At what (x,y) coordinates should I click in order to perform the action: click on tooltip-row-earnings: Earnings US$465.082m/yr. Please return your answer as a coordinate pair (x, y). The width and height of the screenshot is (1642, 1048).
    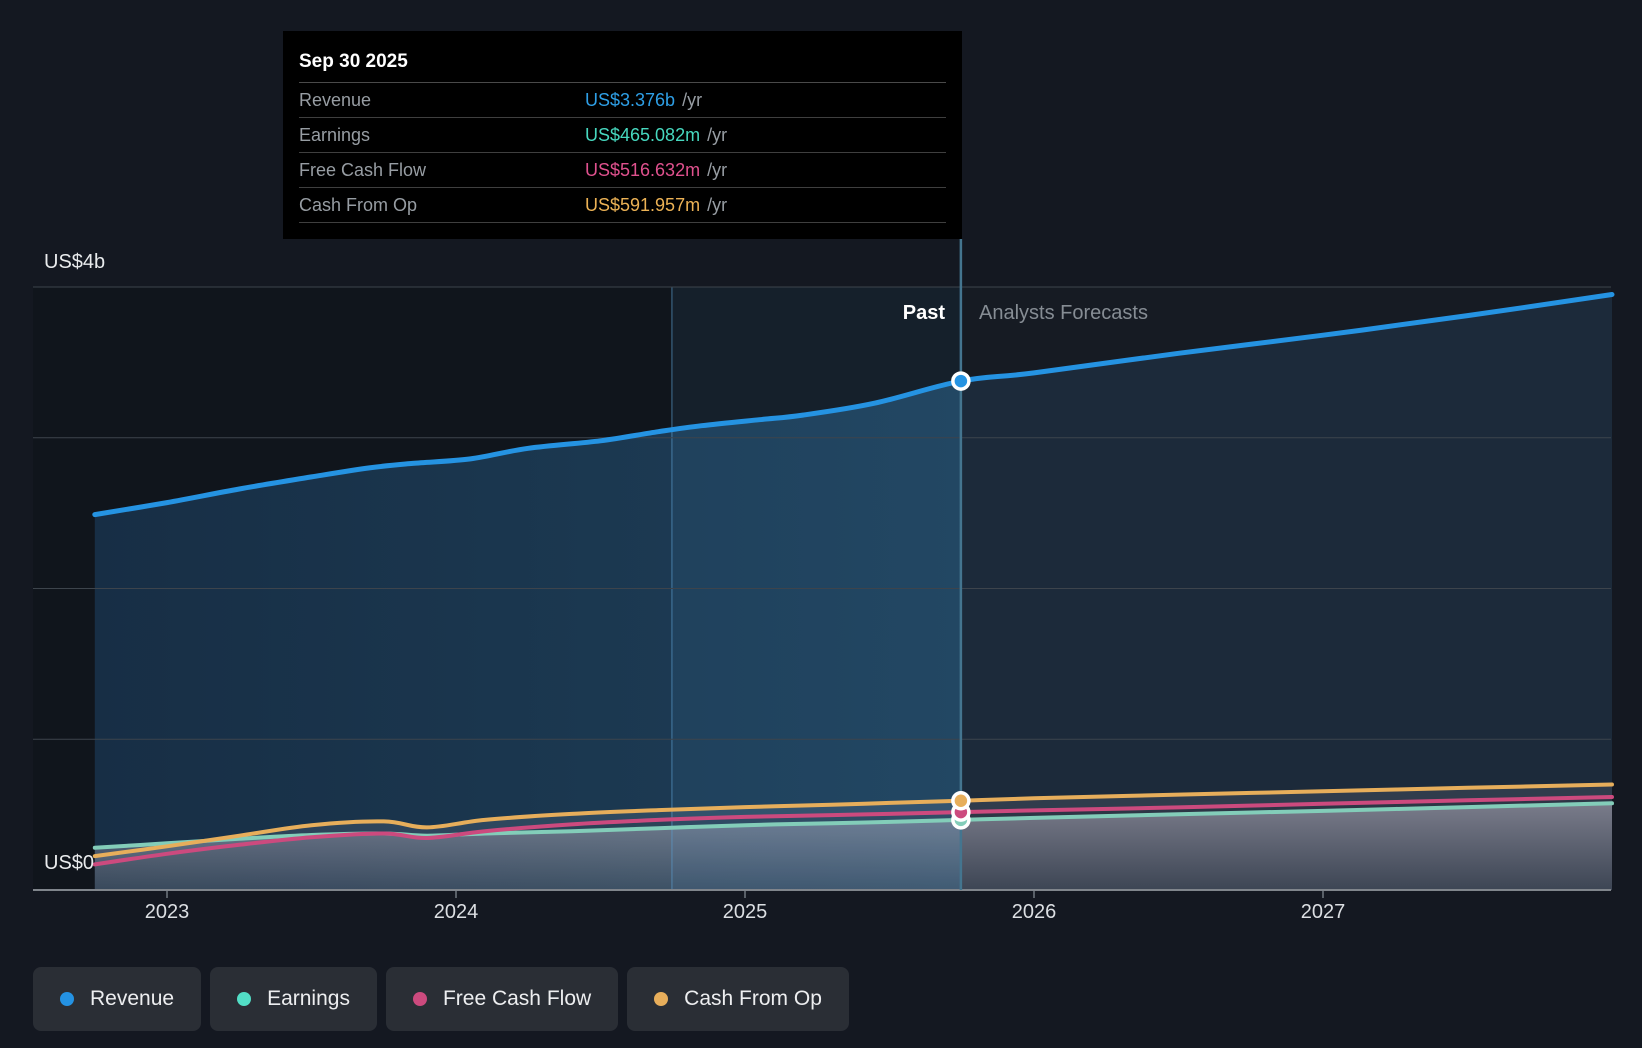
    Looking at the image, I should click on (622, 135).